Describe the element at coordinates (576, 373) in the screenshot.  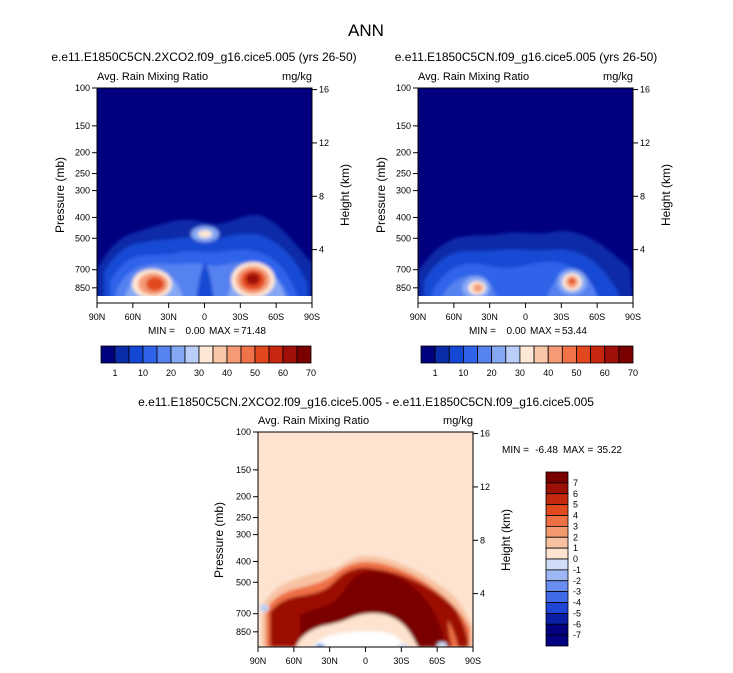
I see `colorbar-label: 50` at that location.